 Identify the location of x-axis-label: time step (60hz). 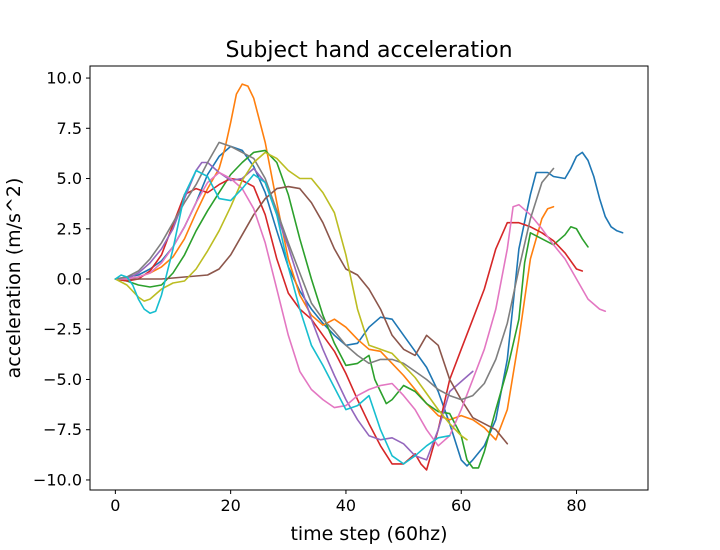
(368, 534).